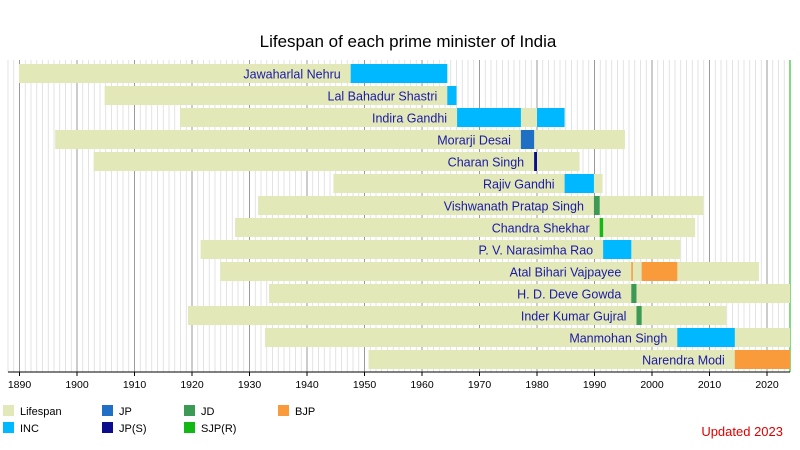 The height and width of the screenshot is (450, 800). Describe the element at coordinates (20, 385) in the screenshot. I see `x-tick-label: 1890` at that location.